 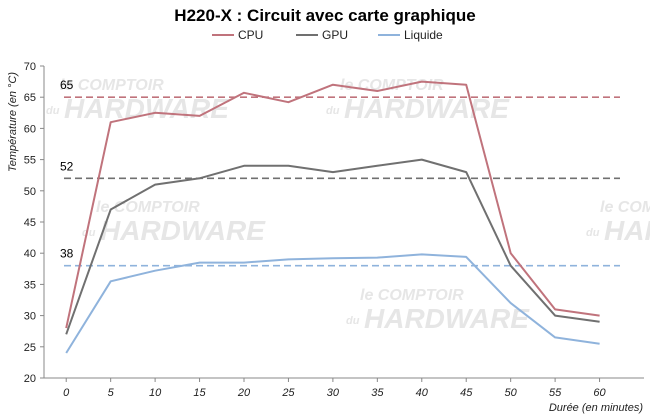 I want to click on y-tick-label: 45, so click(x=30, y=223).